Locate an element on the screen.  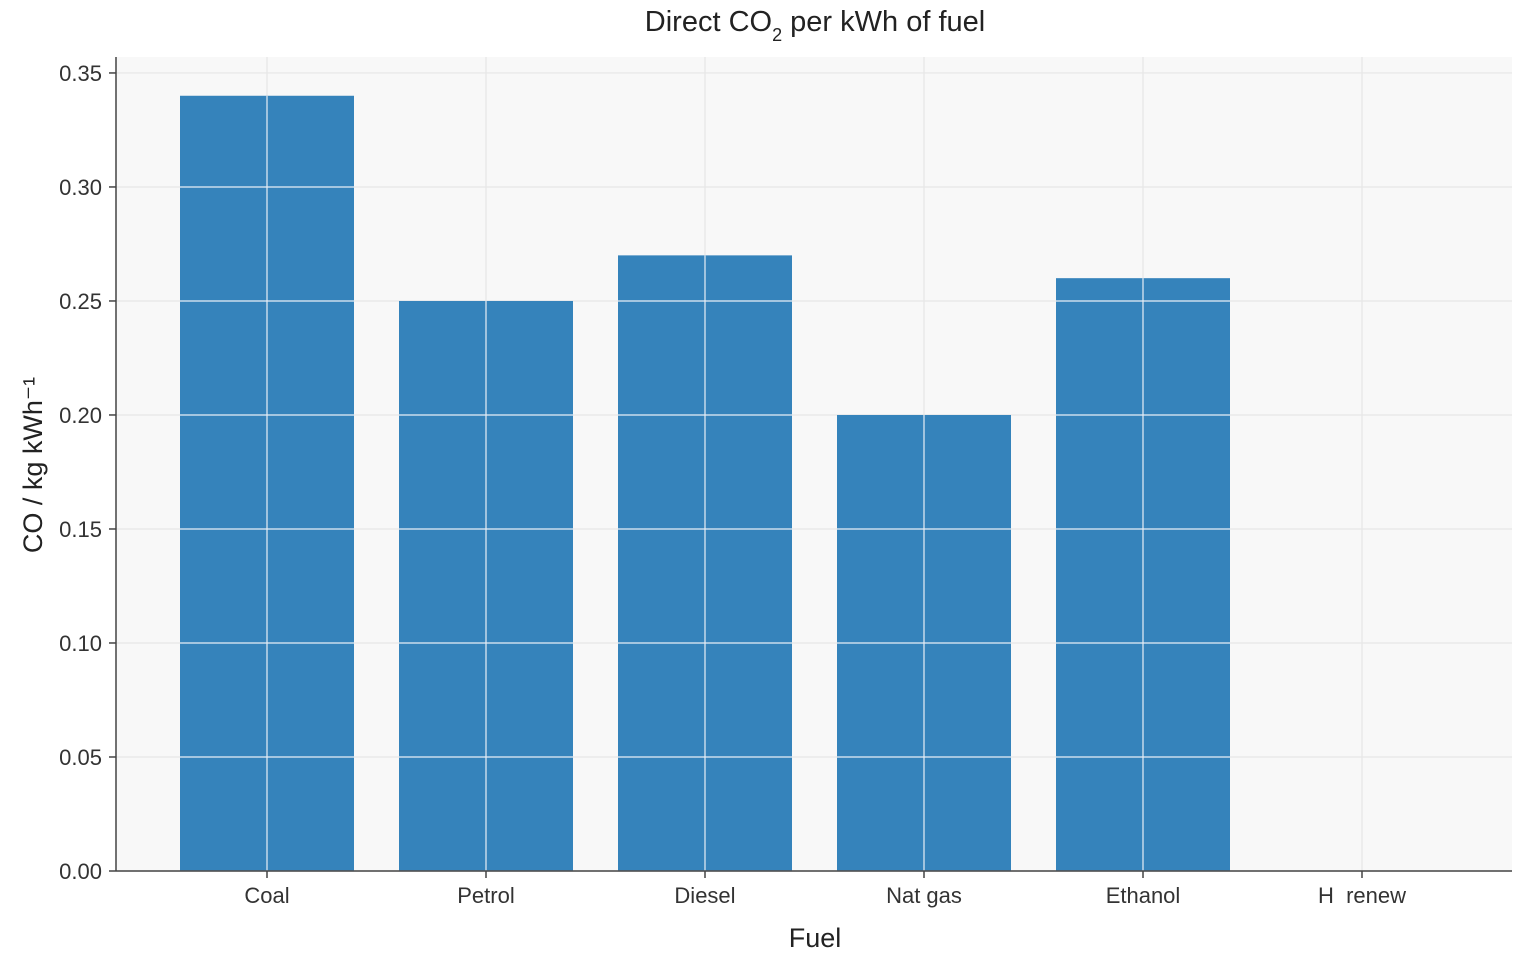
chart-title-prefix: Direct CO is located at coordinates (708, 22).